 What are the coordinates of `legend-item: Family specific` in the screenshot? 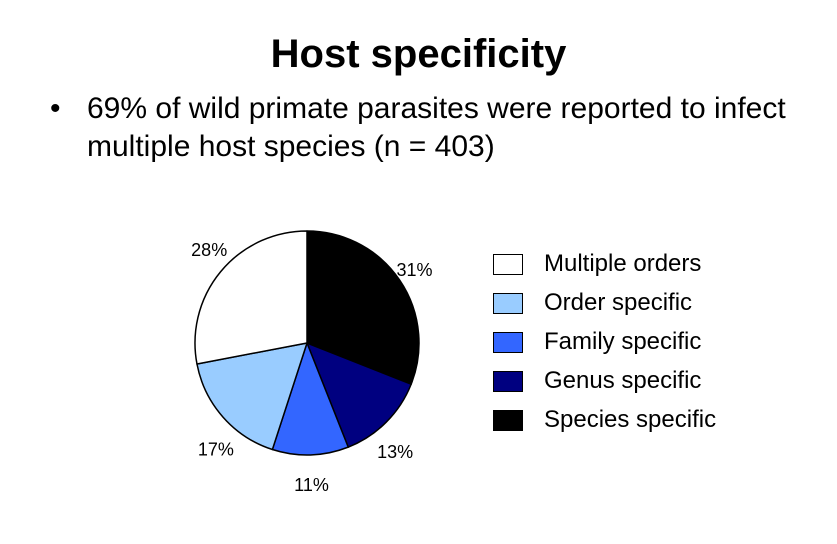 It's located at (597, 342).